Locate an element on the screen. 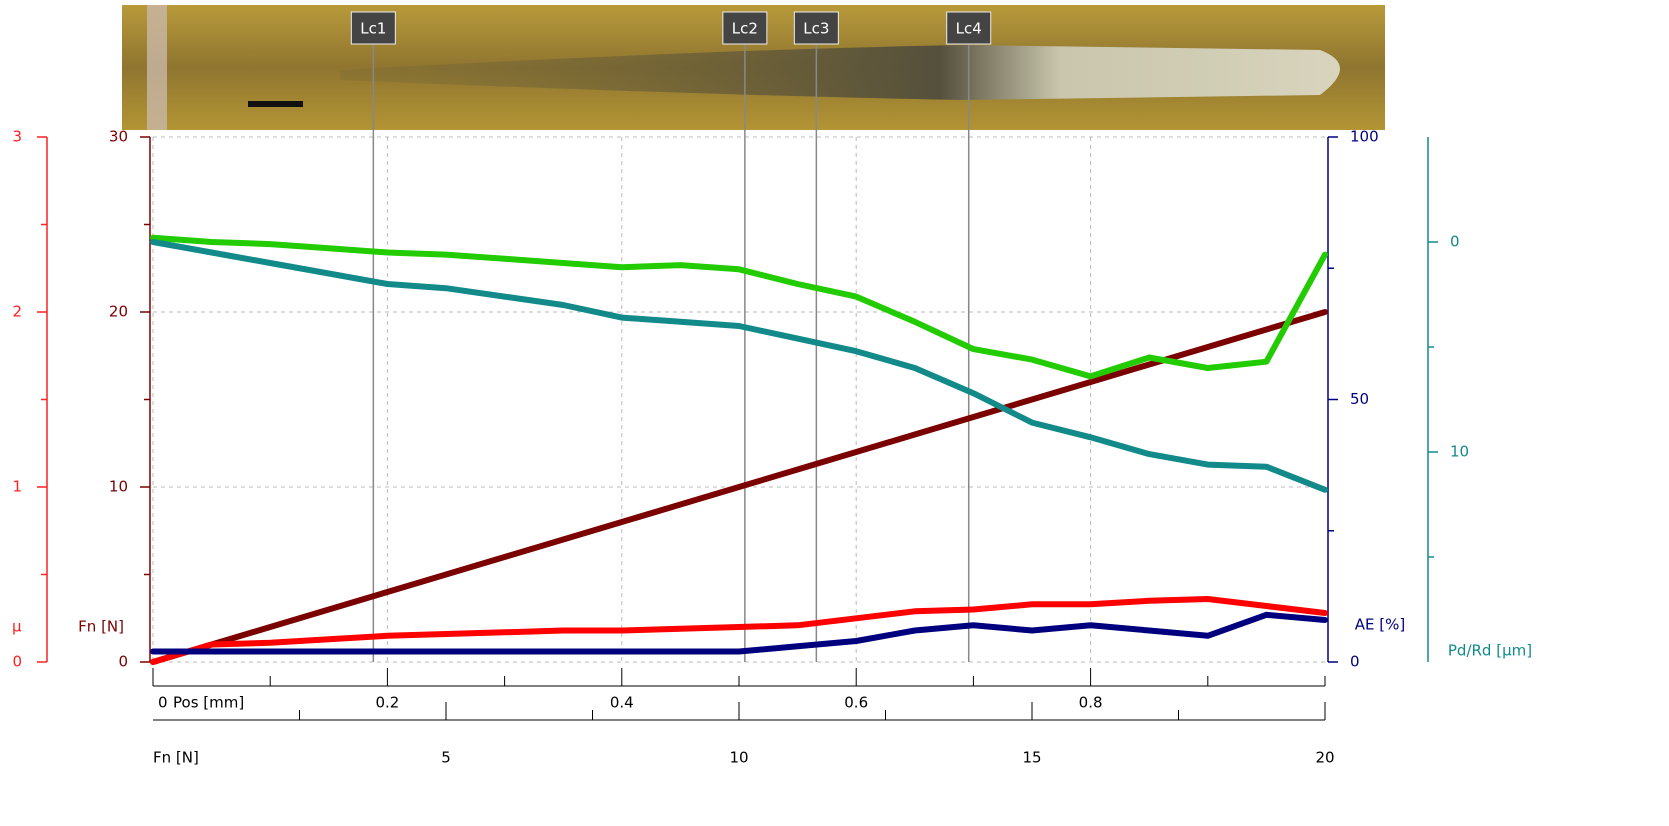 The height and width of the screenshot is (826, 1669). y-tick-label: 20 is located at coordinates (118, 312).